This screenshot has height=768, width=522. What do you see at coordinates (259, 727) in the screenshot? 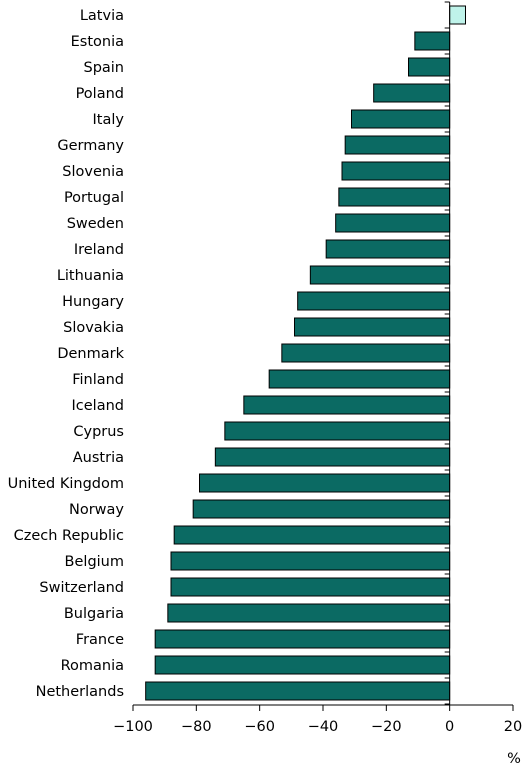
I see `x-tick-label: −60` at bounding box center [259, 727].